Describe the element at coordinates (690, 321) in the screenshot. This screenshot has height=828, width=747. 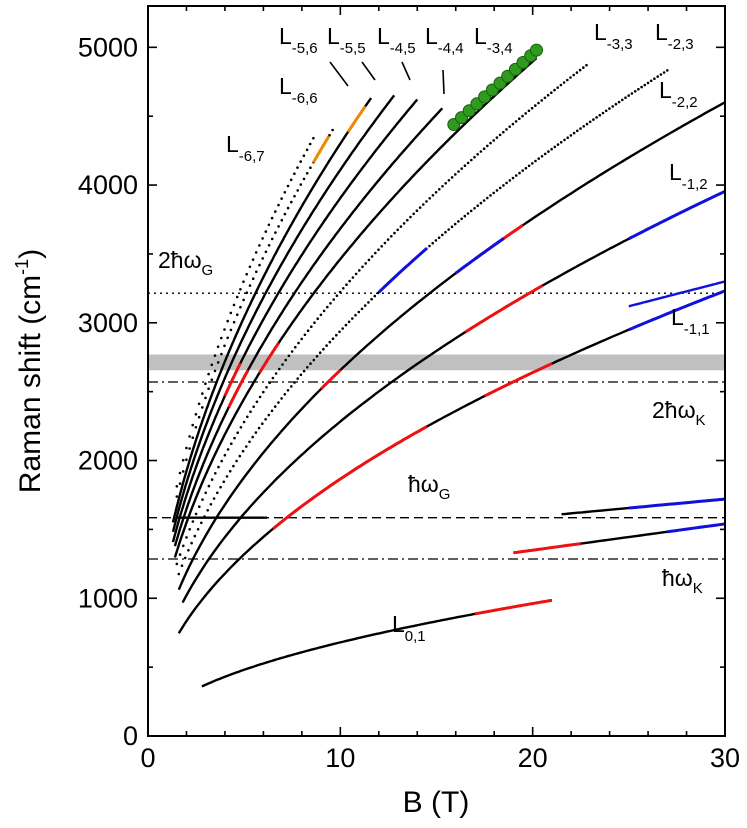
I see `label-L-1-1: L-1,1` at that location.